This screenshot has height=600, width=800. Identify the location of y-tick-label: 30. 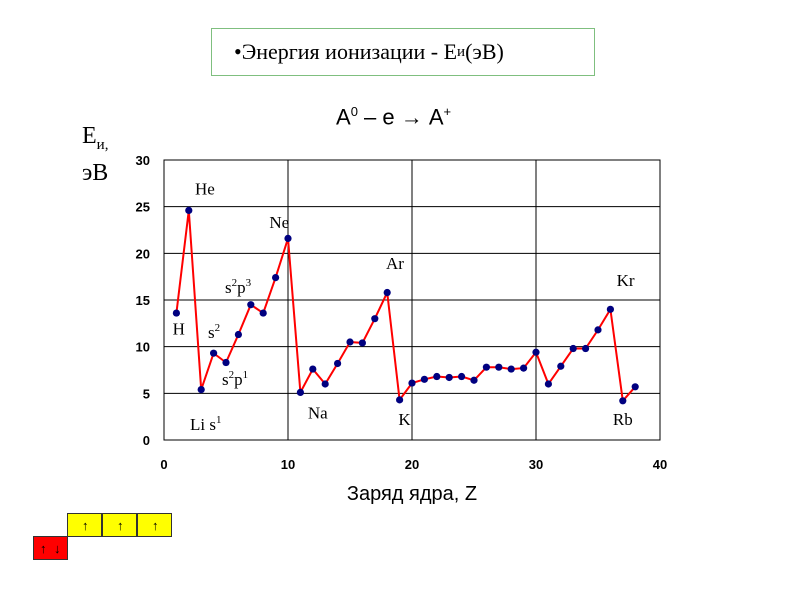
(143, 160).